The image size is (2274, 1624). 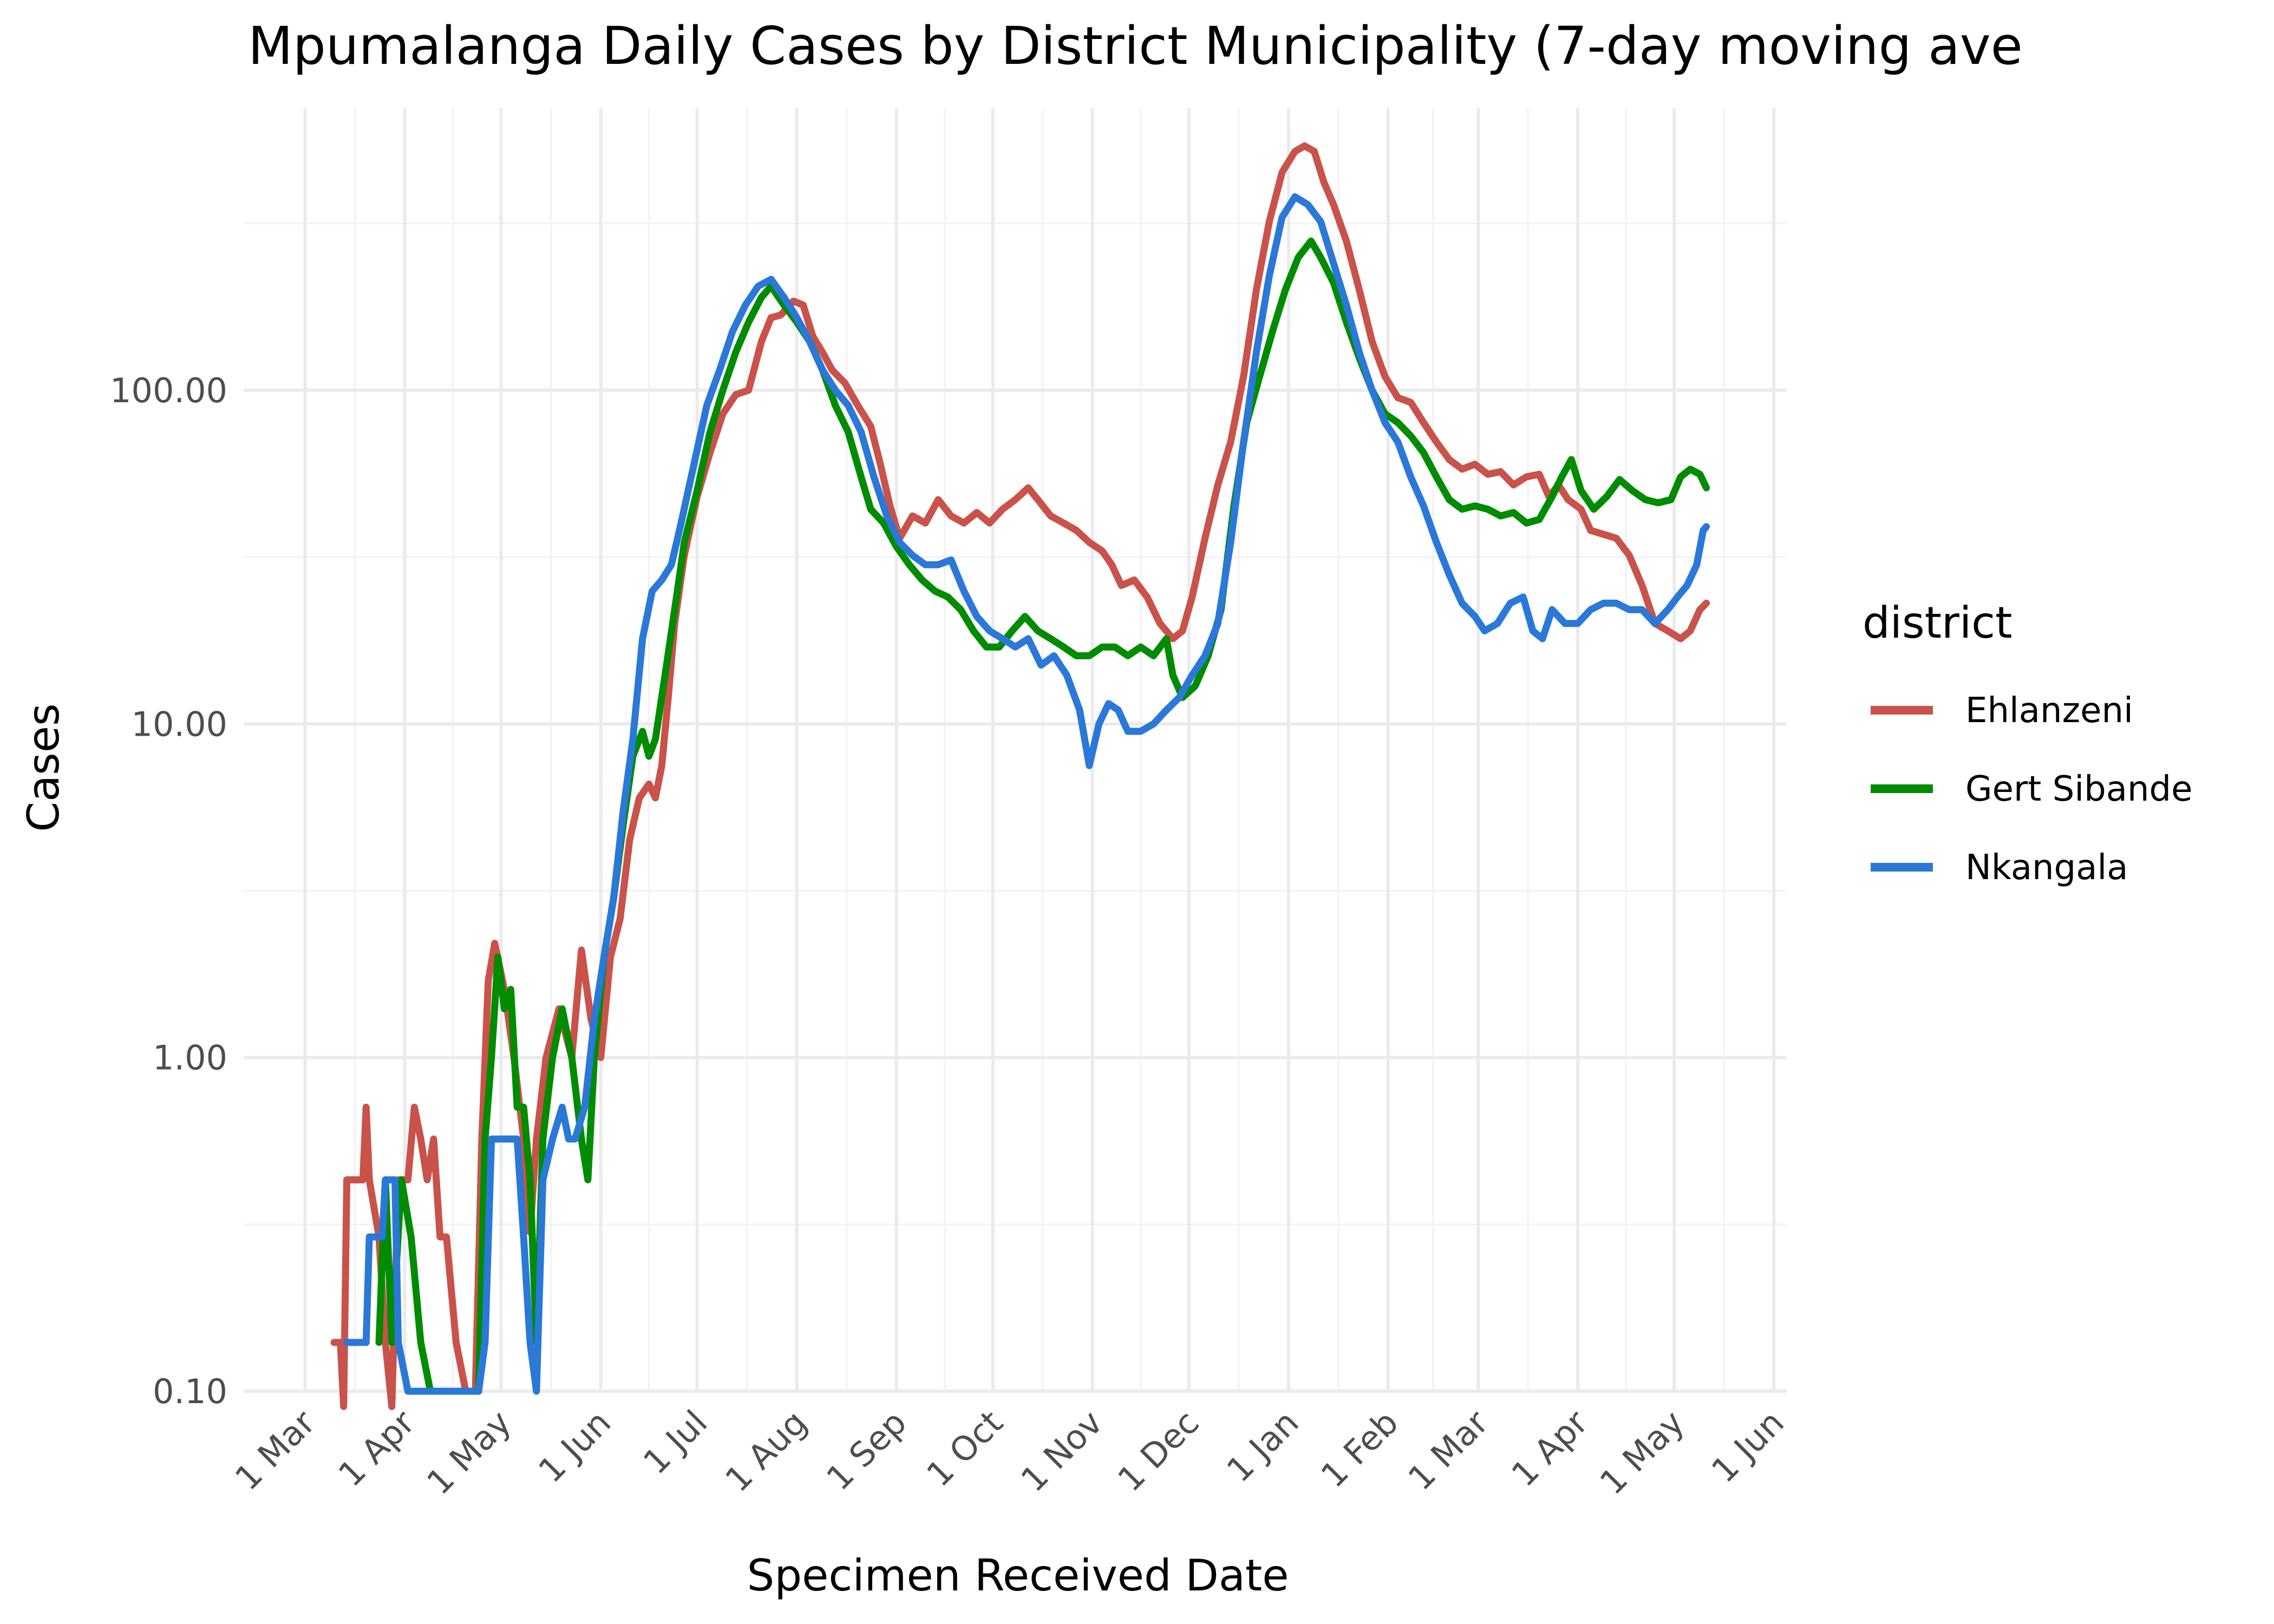 What do you see at coordinates (2047, 868) in the screenshot?
I see `legend-label-nkangala: Nkangala` at bounding box center [2047, 868].